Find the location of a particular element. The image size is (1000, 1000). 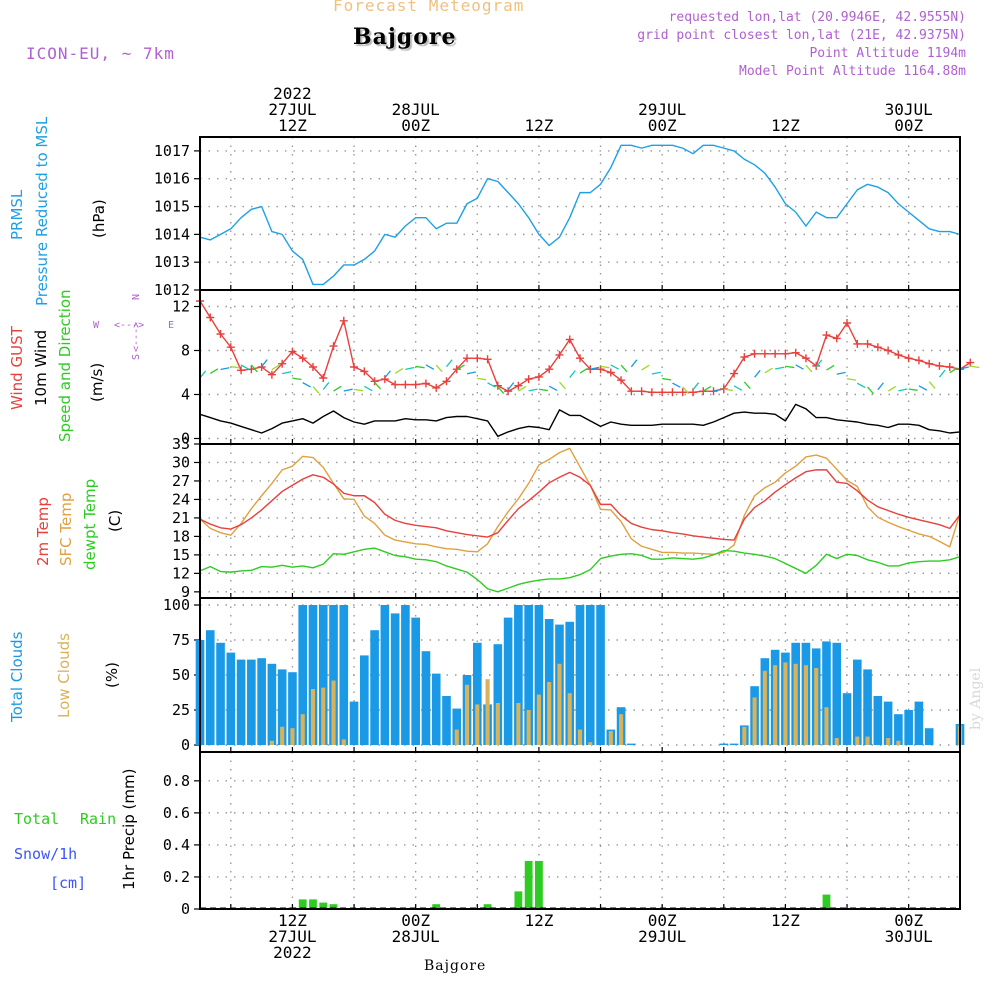

chart-title: Forecast Meteogram is located at coordinates (429, 7).